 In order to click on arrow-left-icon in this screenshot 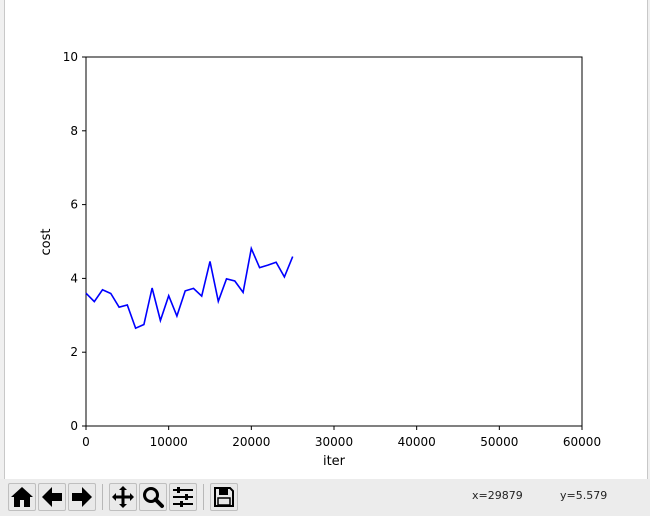, I will do `click(52, 497)`.